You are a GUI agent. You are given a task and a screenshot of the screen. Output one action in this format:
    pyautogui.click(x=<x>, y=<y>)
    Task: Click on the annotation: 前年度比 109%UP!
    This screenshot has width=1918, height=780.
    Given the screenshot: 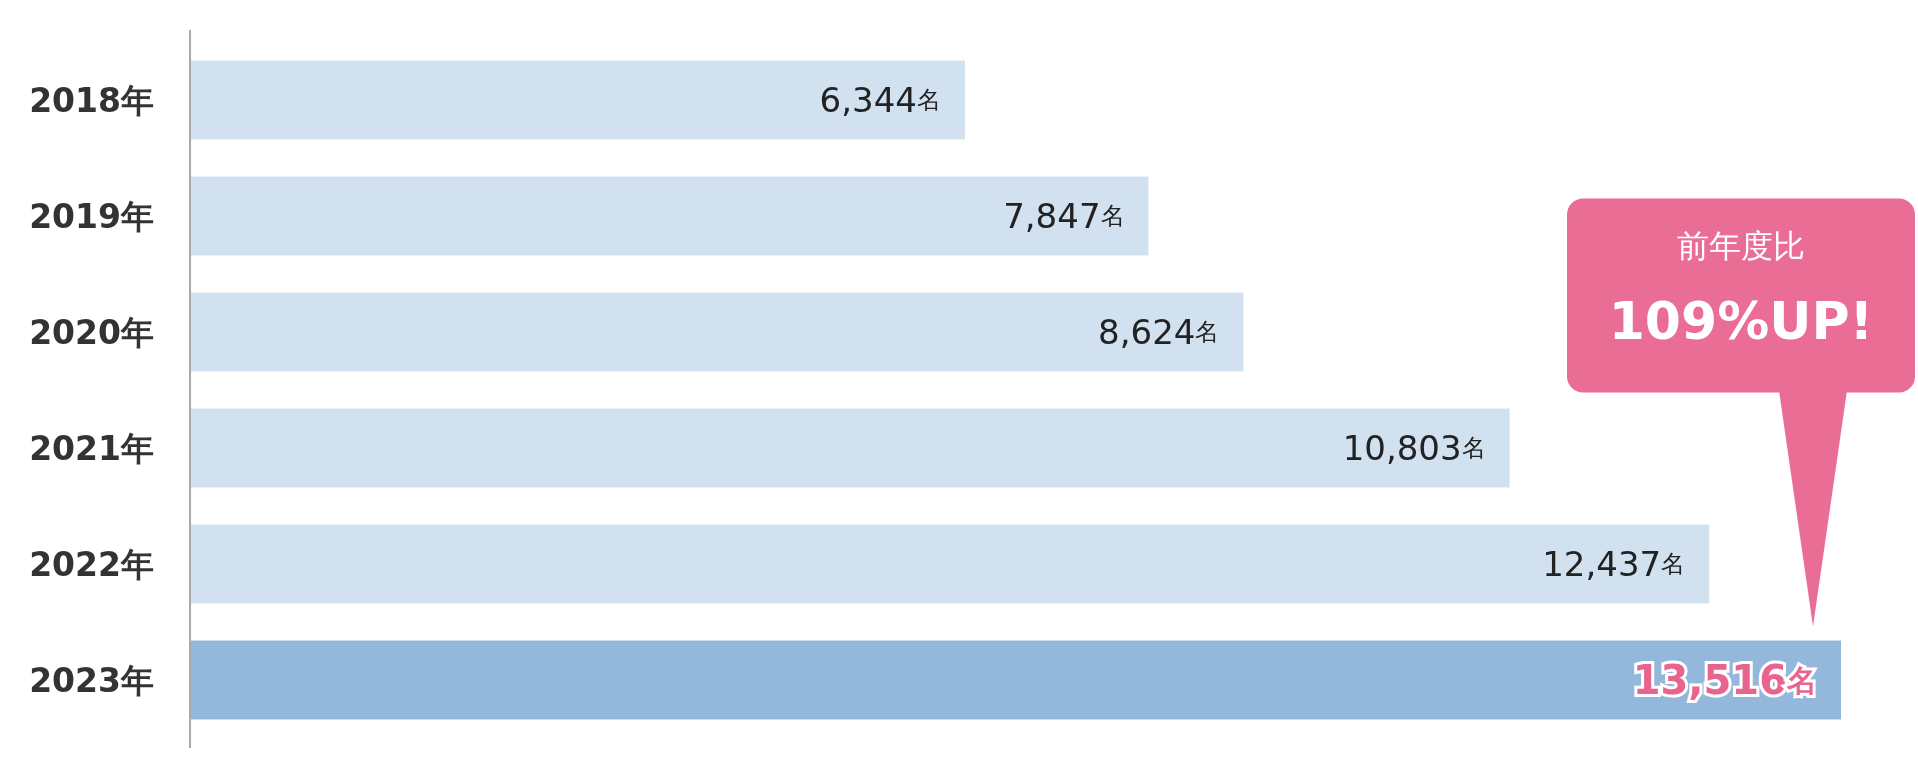 What is the action you would take?
    pyautogui.click(x=1741, y=288)
    